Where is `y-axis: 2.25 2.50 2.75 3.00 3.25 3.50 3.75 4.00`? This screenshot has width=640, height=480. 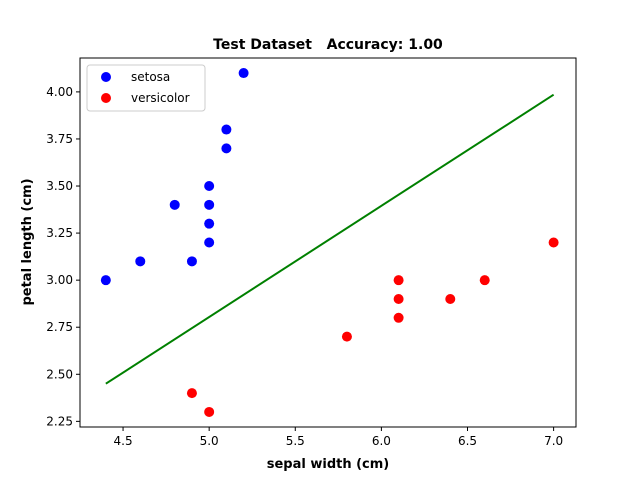
y-axis: 2.25 2.50 2.75 3.00 3.25 3.50 3.75 4.00 is located at coordinates (63, 256).